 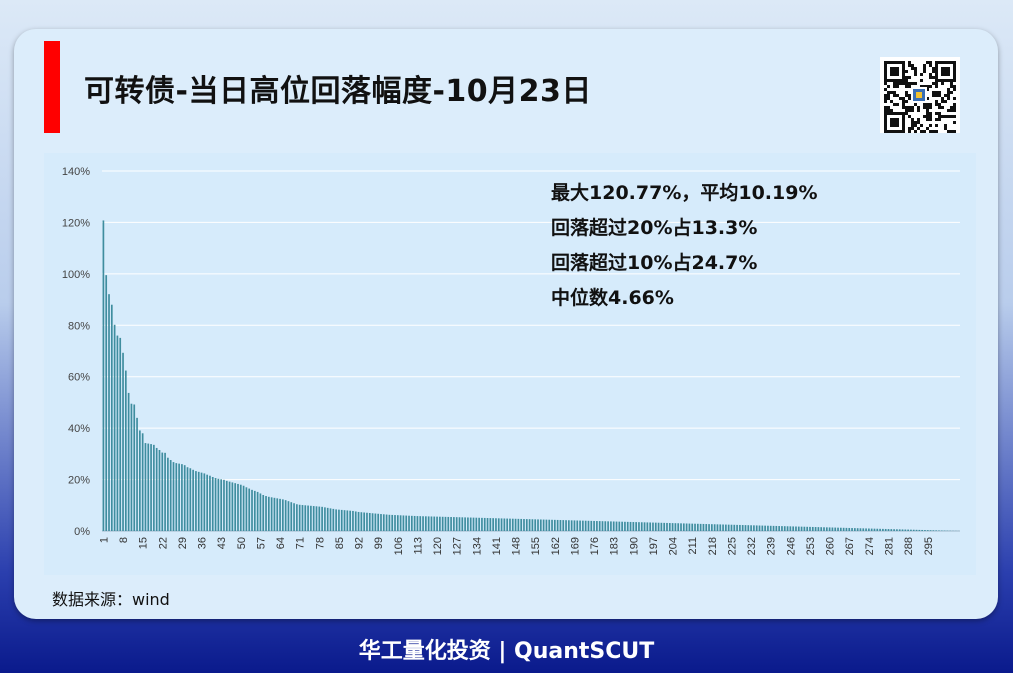 What do you see at coordinates (340, 543) in the screenshot?
I see `x-tick-label: 85` at bounding box center [340, 543].